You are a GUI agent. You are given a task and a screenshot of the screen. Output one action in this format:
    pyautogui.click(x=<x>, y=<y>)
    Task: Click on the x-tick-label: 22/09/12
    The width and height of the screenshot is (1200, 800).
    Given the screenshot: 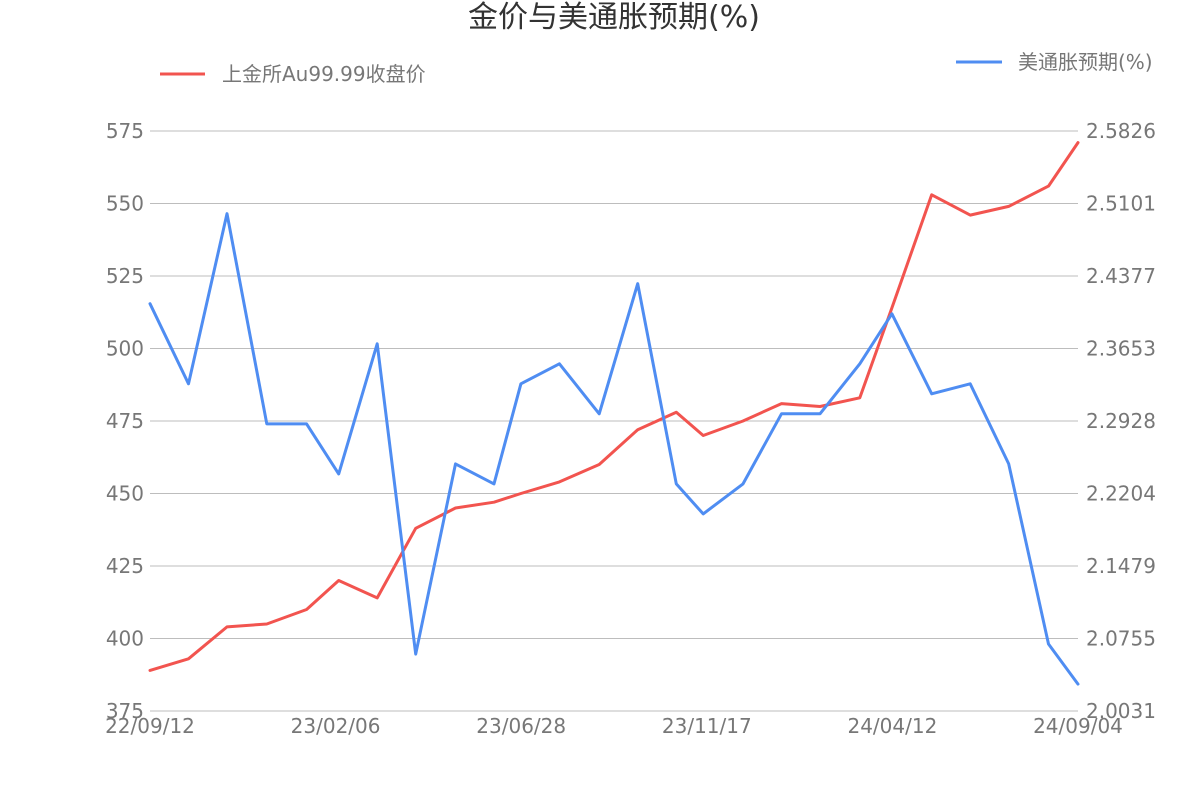 What is the action you would take?
    pyautogui.click(x=150, y=726)
    